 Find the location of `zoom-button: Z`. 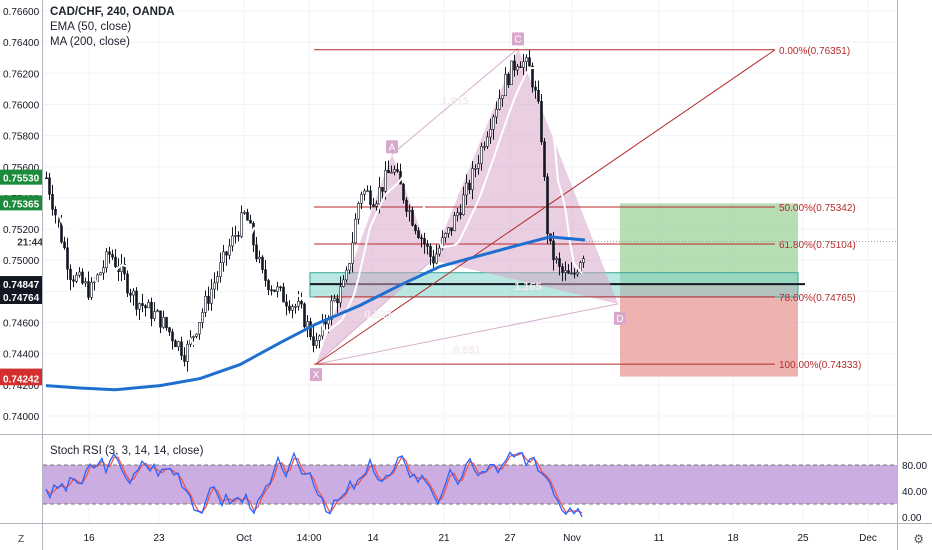

zoom-button: Z is located at coordinates (21, 539).